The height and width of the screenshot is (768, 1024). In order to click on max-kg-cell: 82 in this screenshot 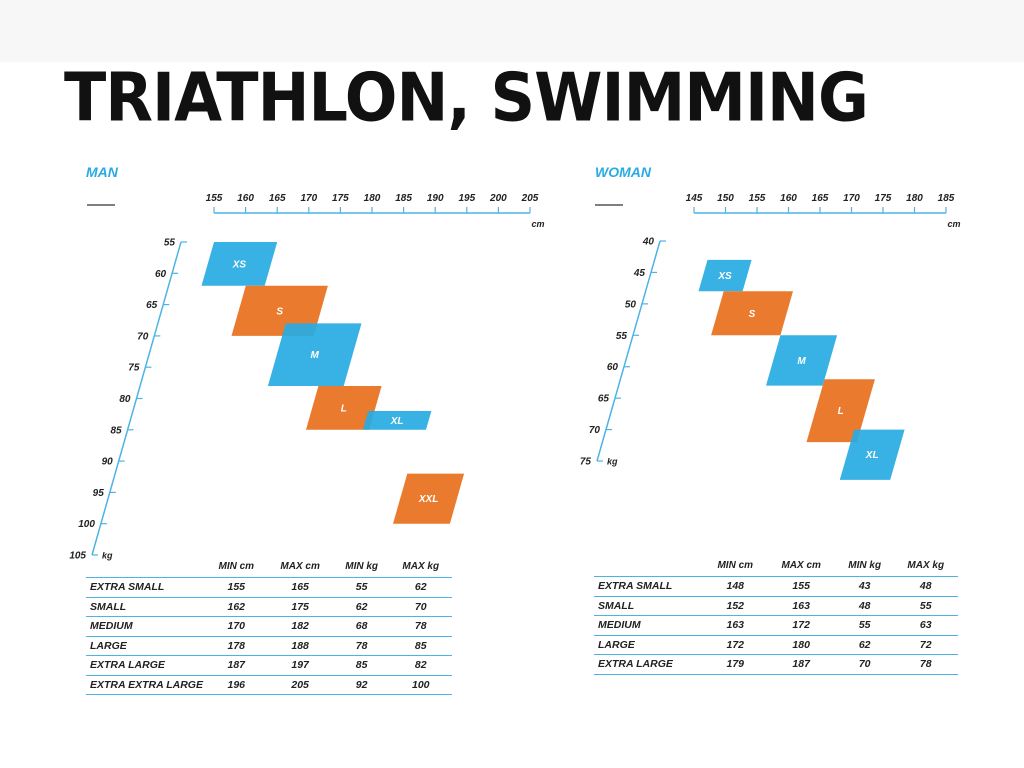, I will do `click(420, 665)`.